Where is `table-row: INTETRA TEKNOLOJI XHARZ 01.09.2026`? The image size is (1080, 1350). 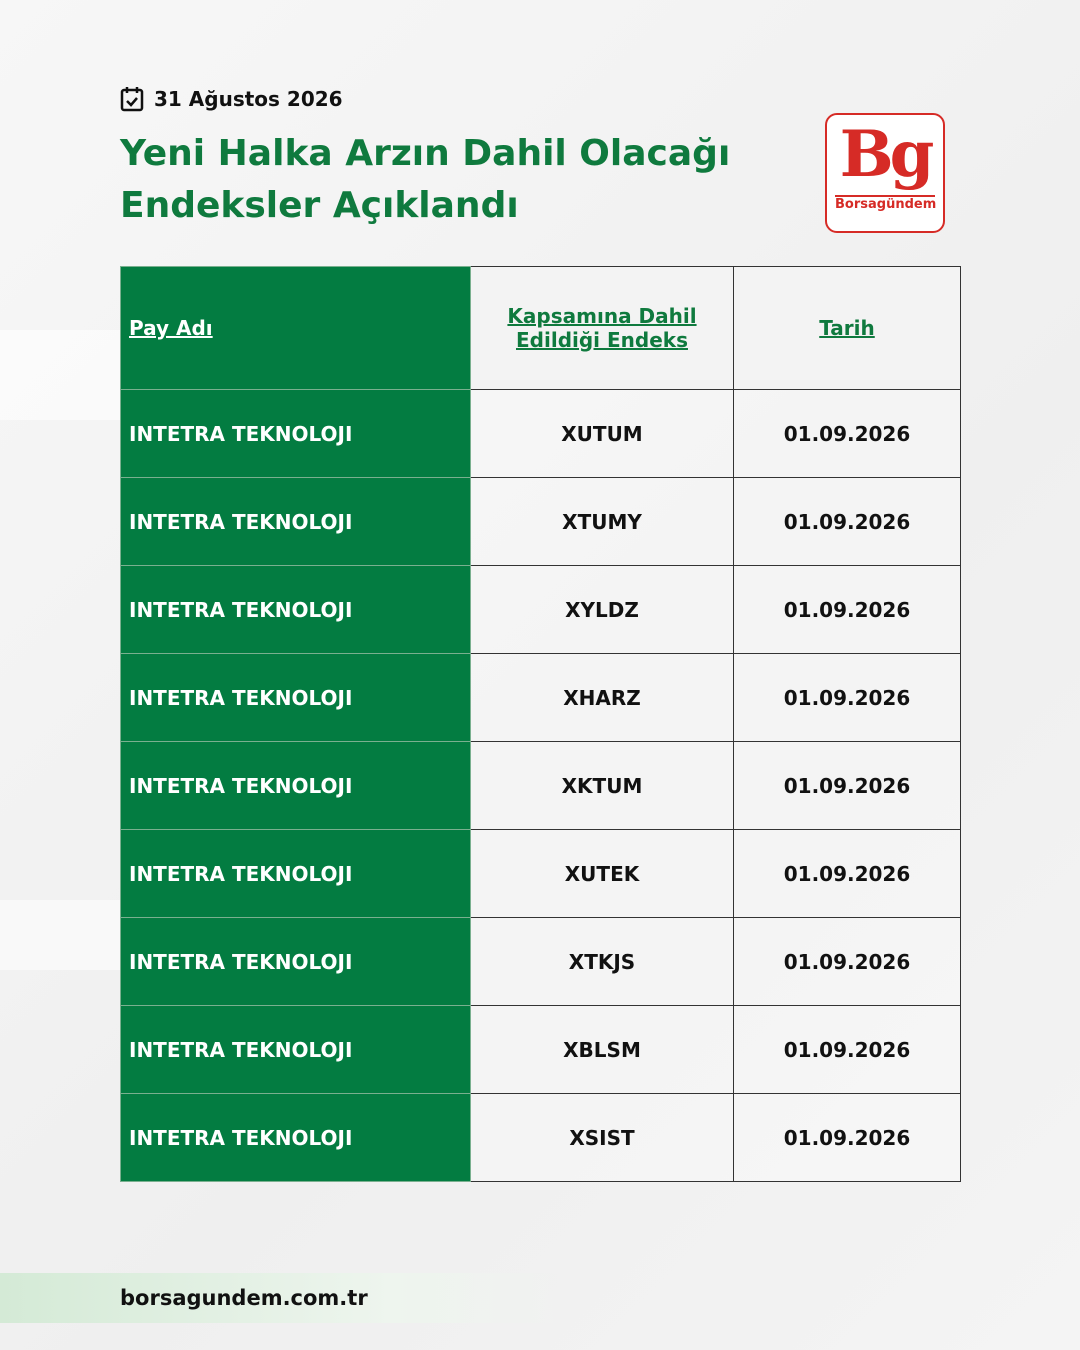 table-row: INTETRA TEKNOLOJI XHARZ 01.09.2026 is located at coordinates (540, 697).